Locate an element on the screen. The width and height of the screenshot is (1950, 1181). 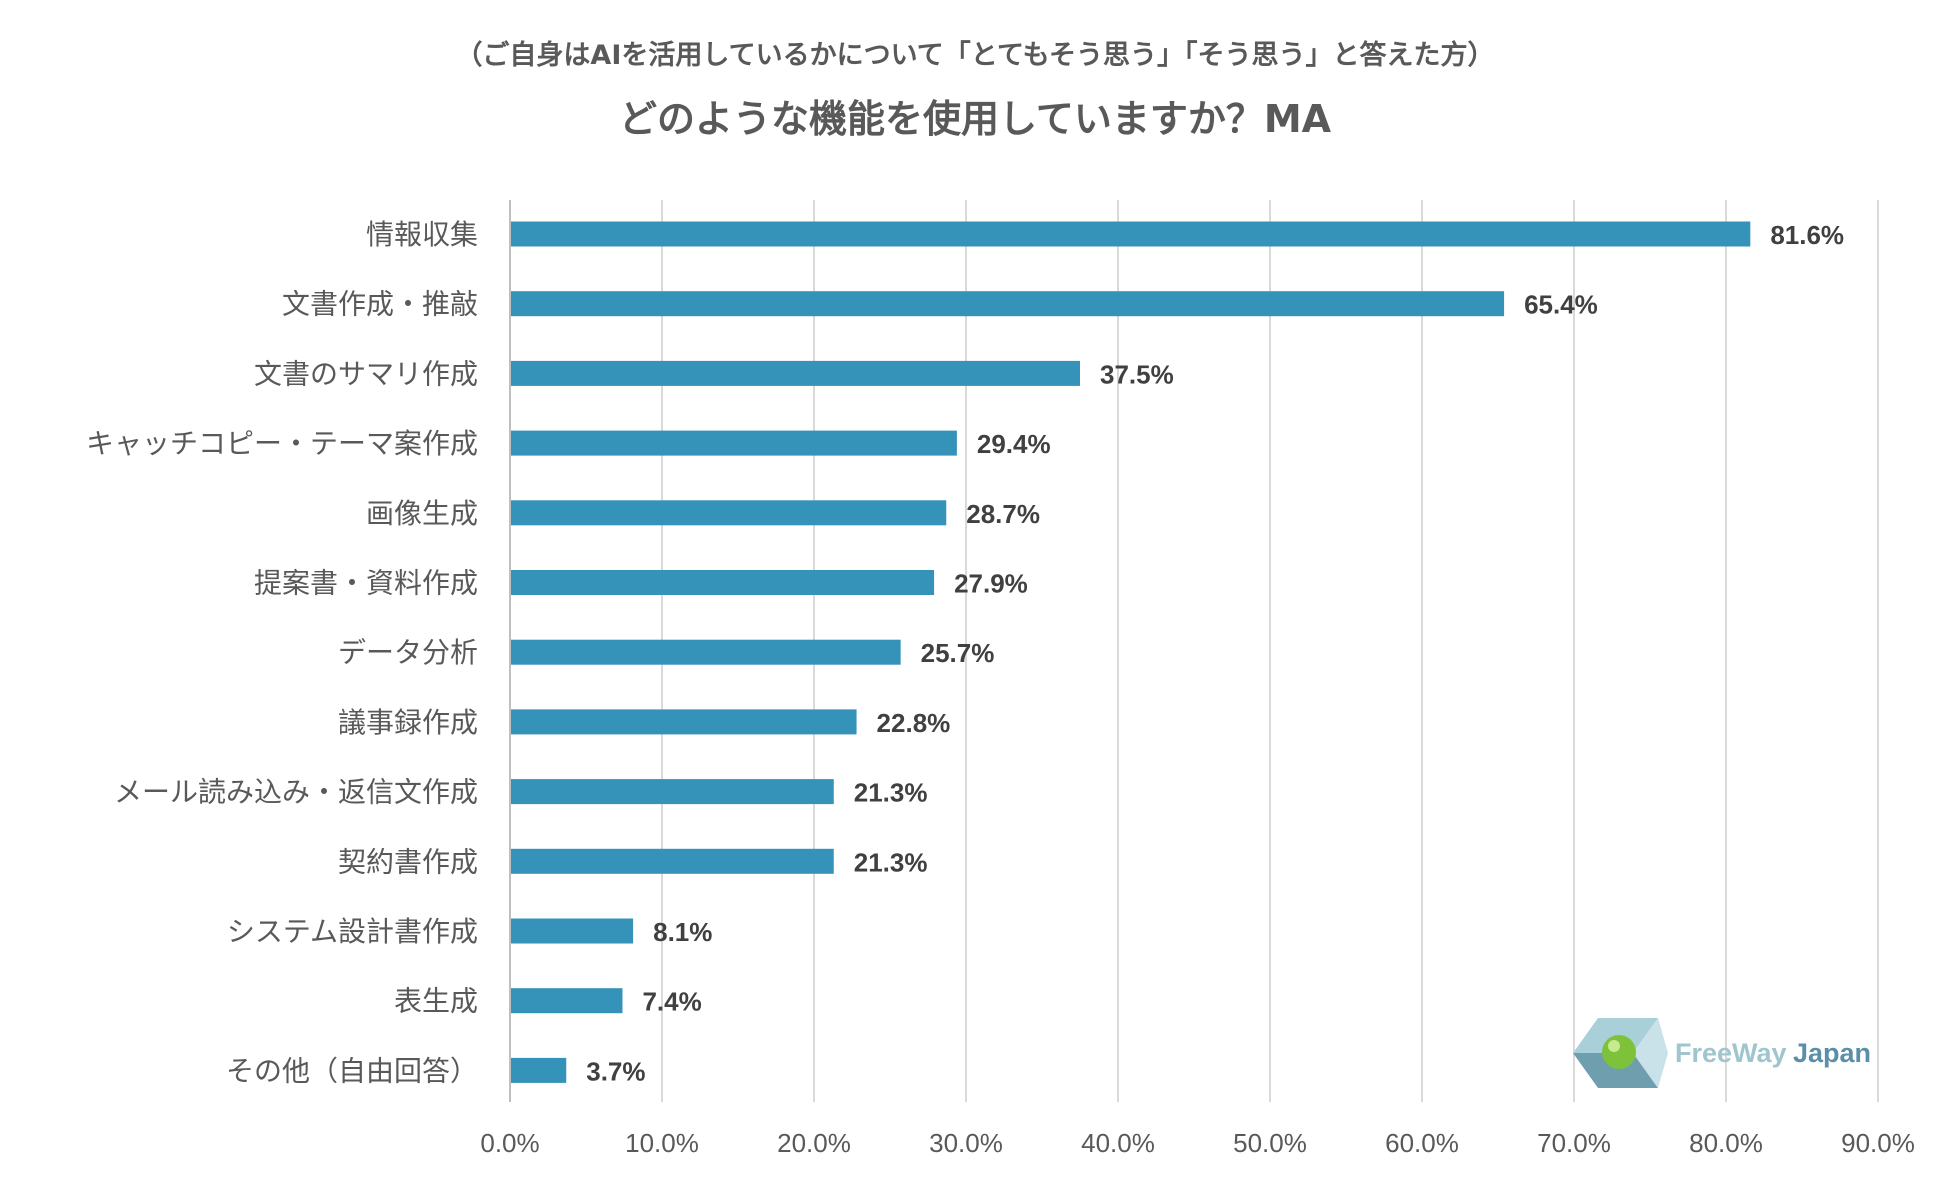
x-tick-label: 0.0% is located at coordinates (509, 1143).